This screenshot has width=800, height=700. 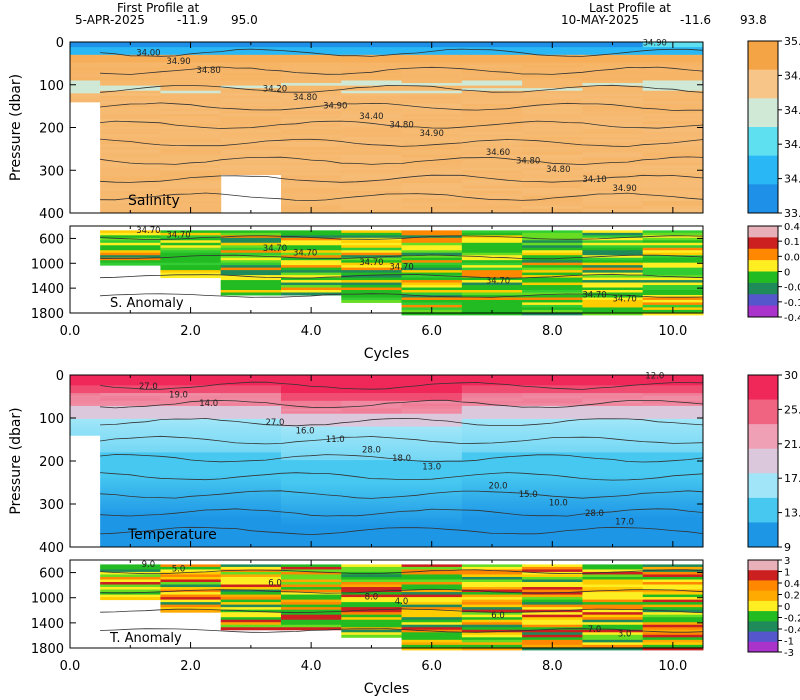 I want to click on contour-label: 34.80, so click(x=305, y=98).